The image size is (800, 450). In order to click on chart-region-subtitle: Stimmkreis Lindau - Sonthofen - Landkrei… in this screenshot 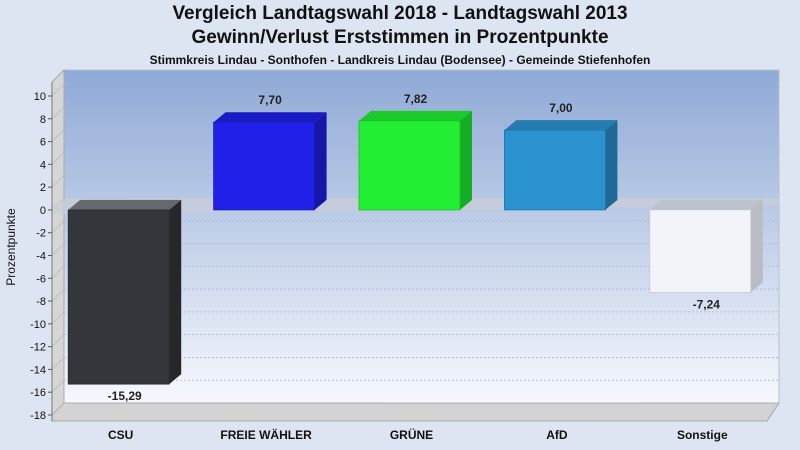, I will do `click(400, 60)`.